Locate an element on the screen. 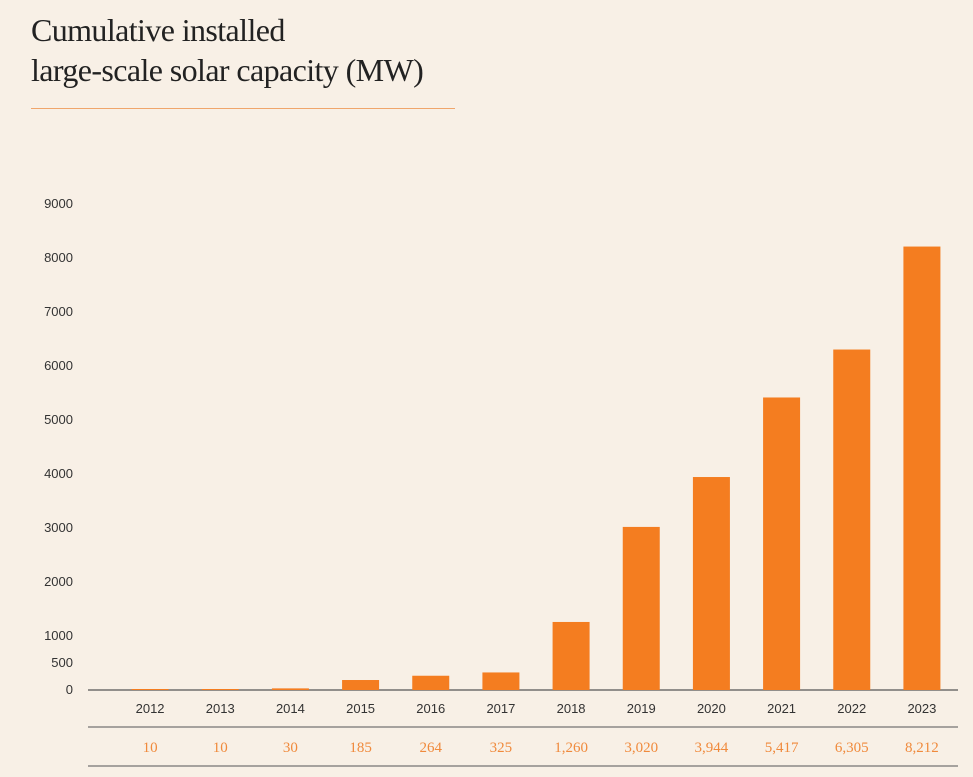  y-tick-label: 9000 is located at coordinates (58, 203).